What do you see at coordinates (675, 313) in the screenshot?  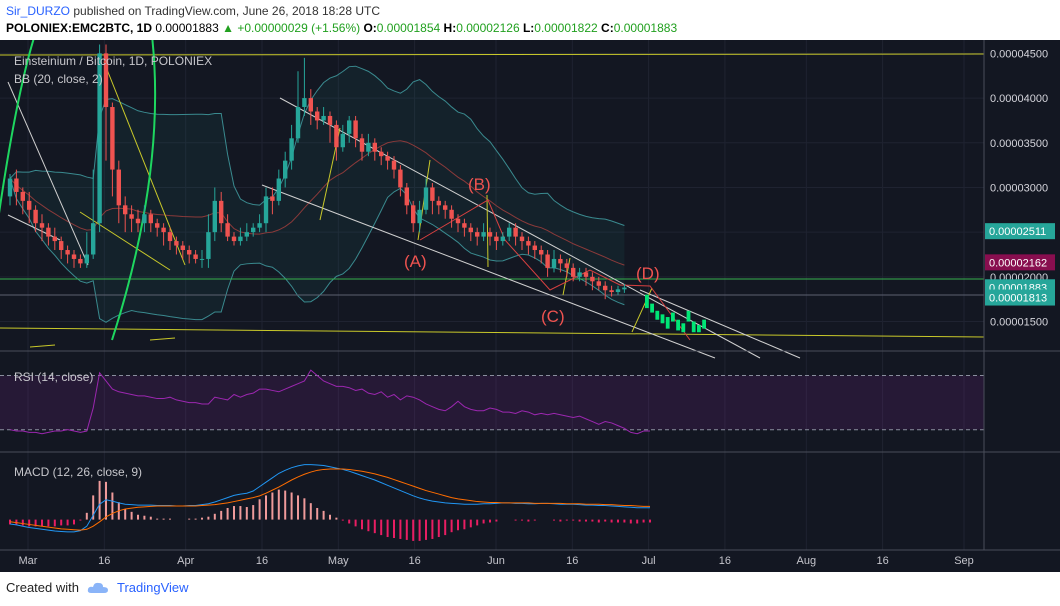 I see `projection-bars` at bounding box center [675, 313].